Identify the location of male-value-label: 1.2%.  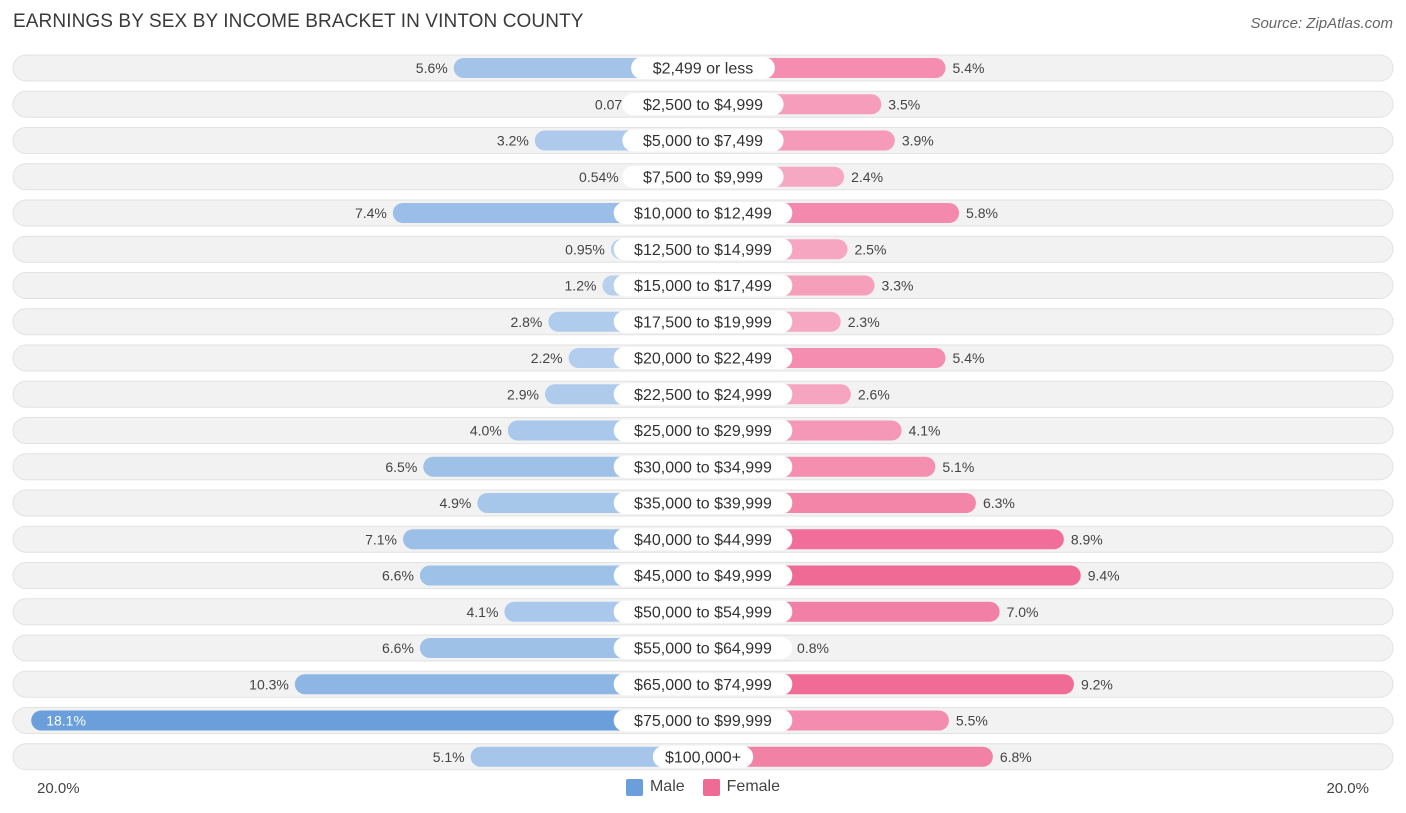
(581, 286).